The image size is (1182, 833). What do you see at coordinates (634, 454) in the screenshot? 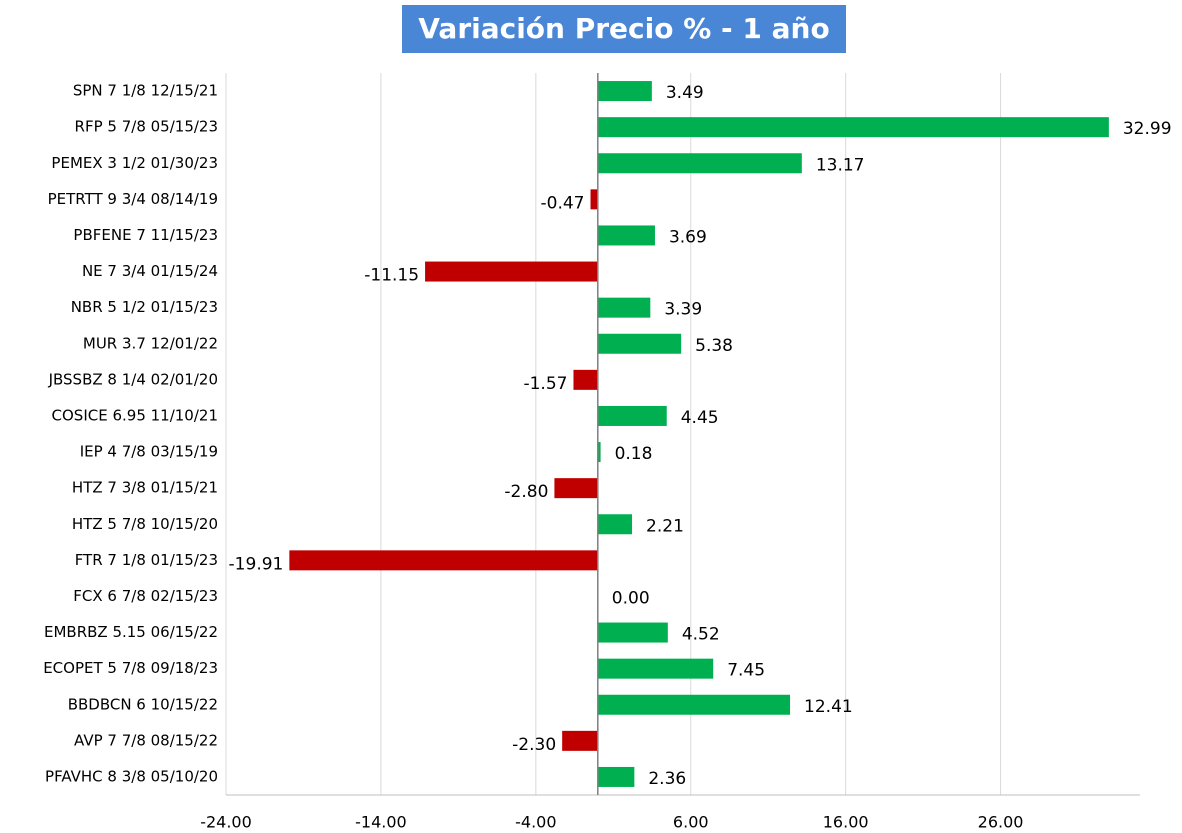
I see `value-label: 0.18` at bounding box center [634, 454].